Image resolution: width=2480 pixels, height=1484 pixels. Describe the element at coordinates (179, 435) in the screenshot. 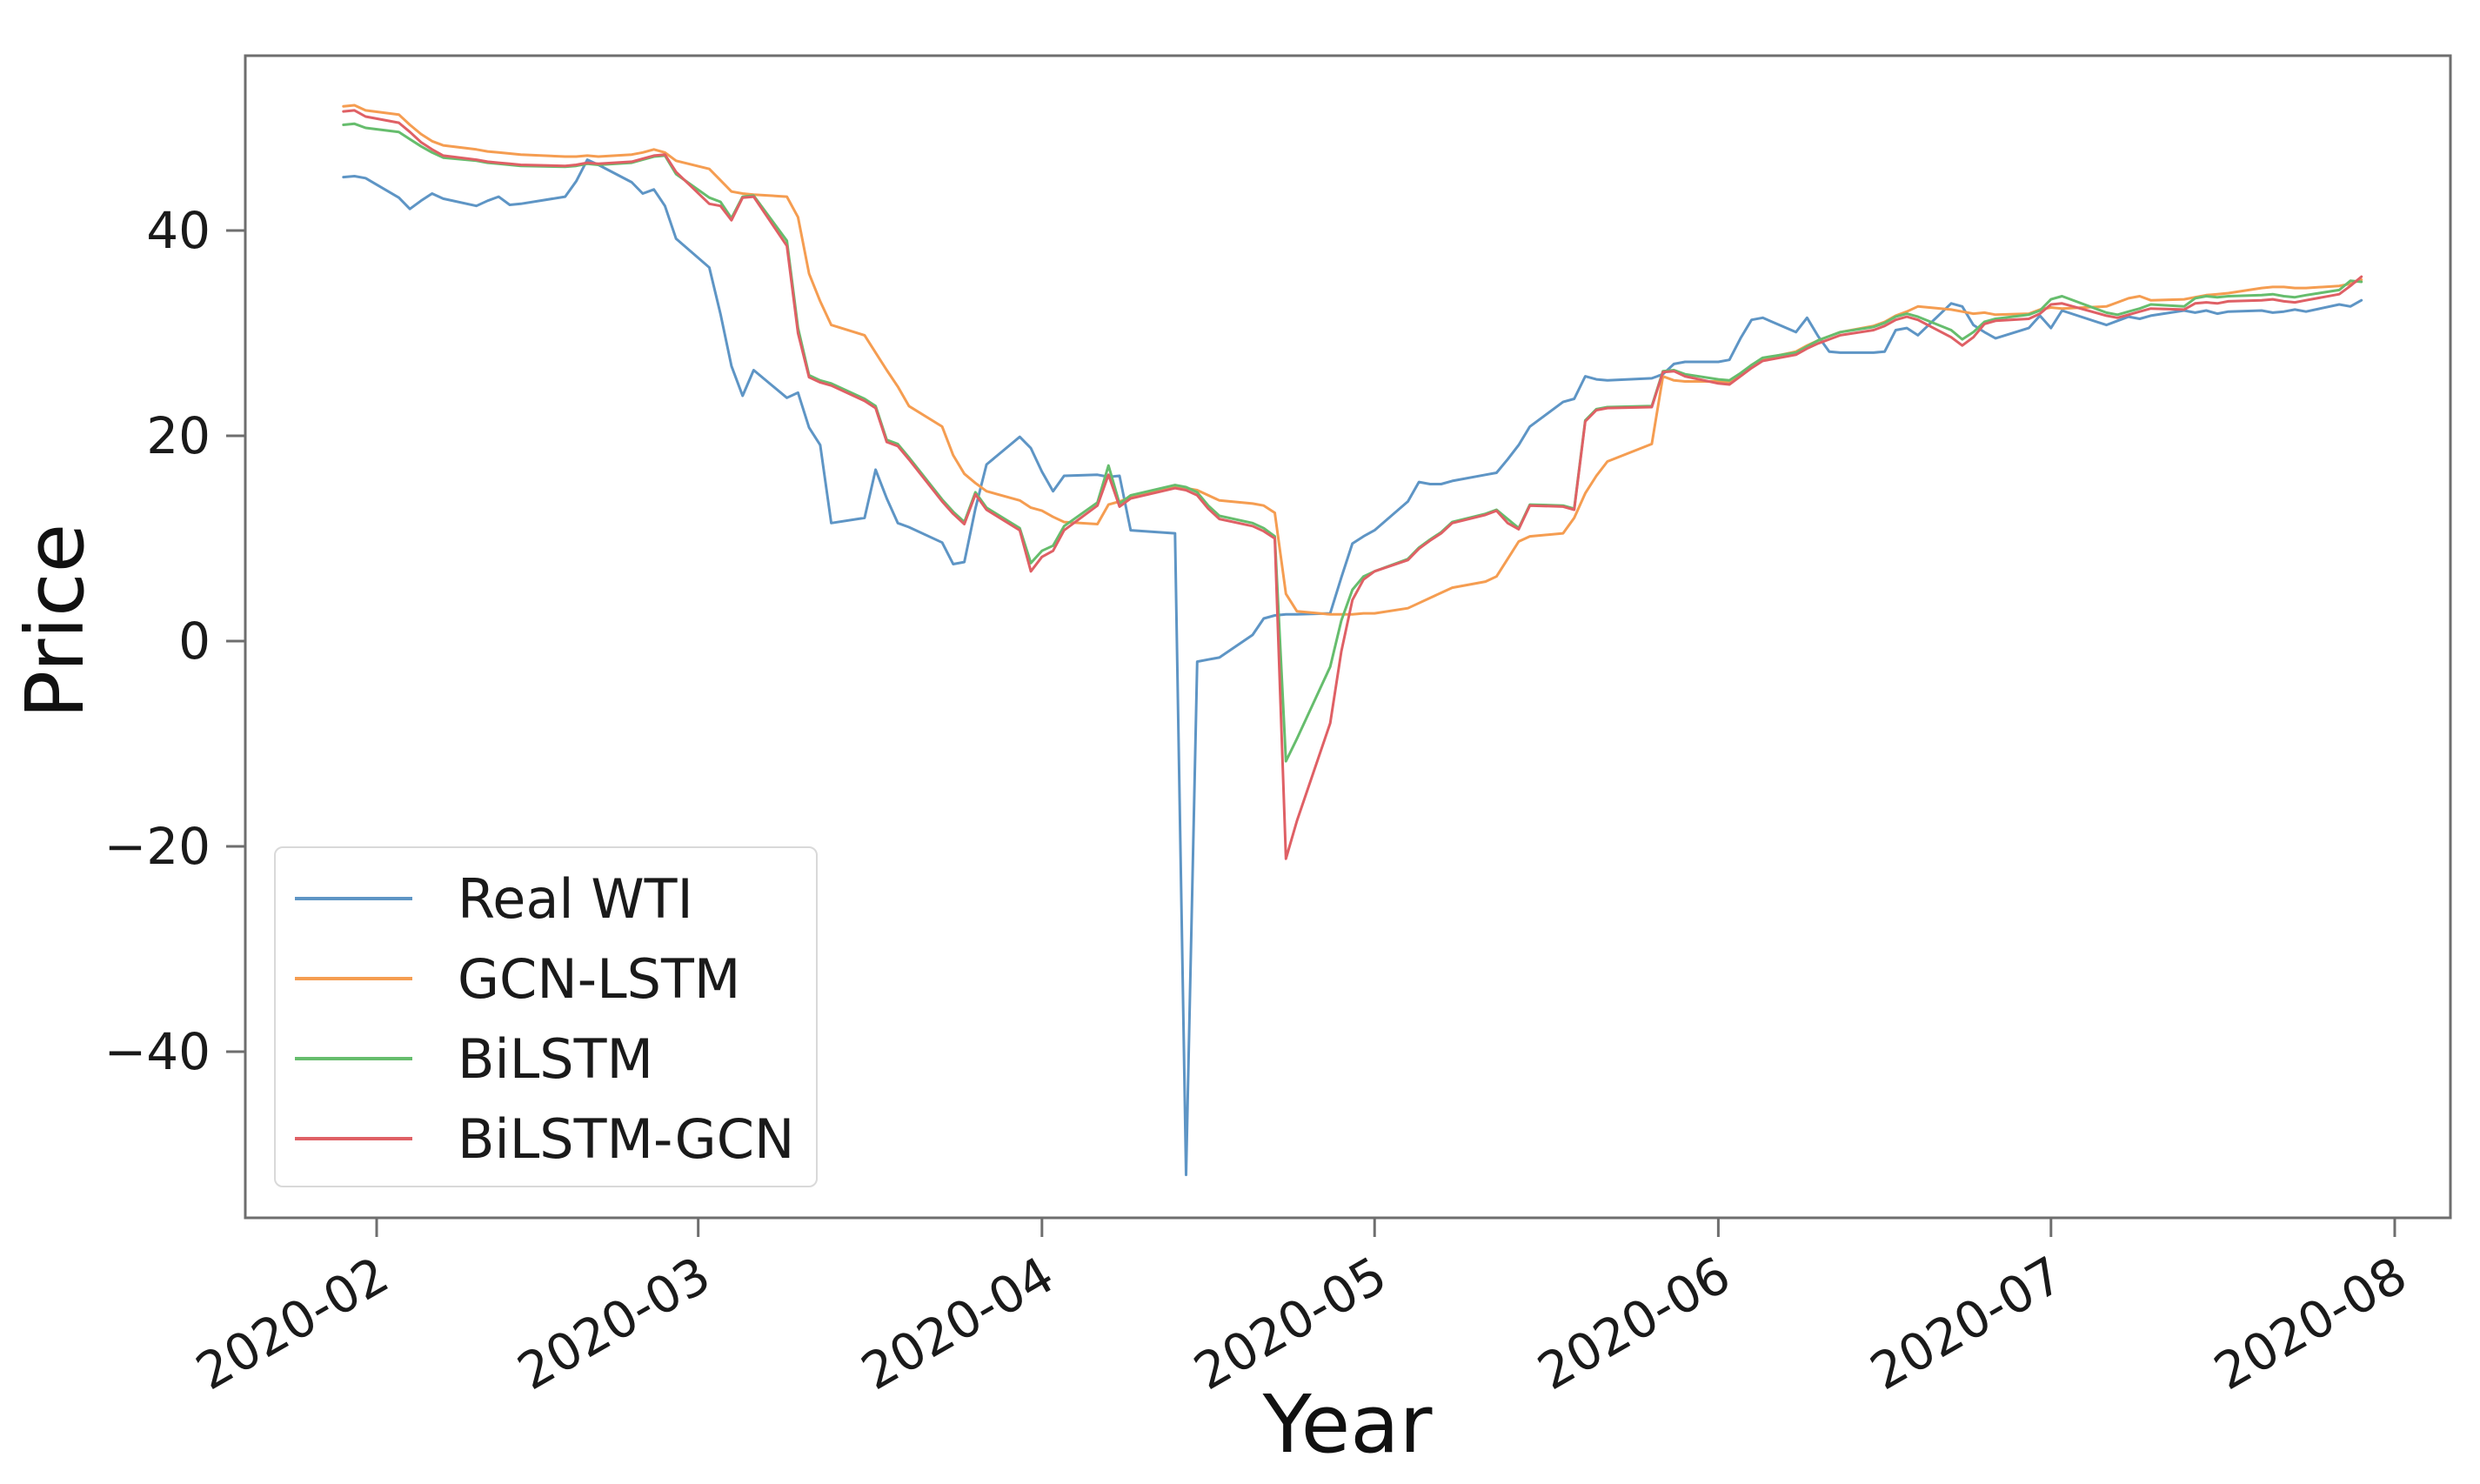

I see `y-tick-label: 20` at that location.